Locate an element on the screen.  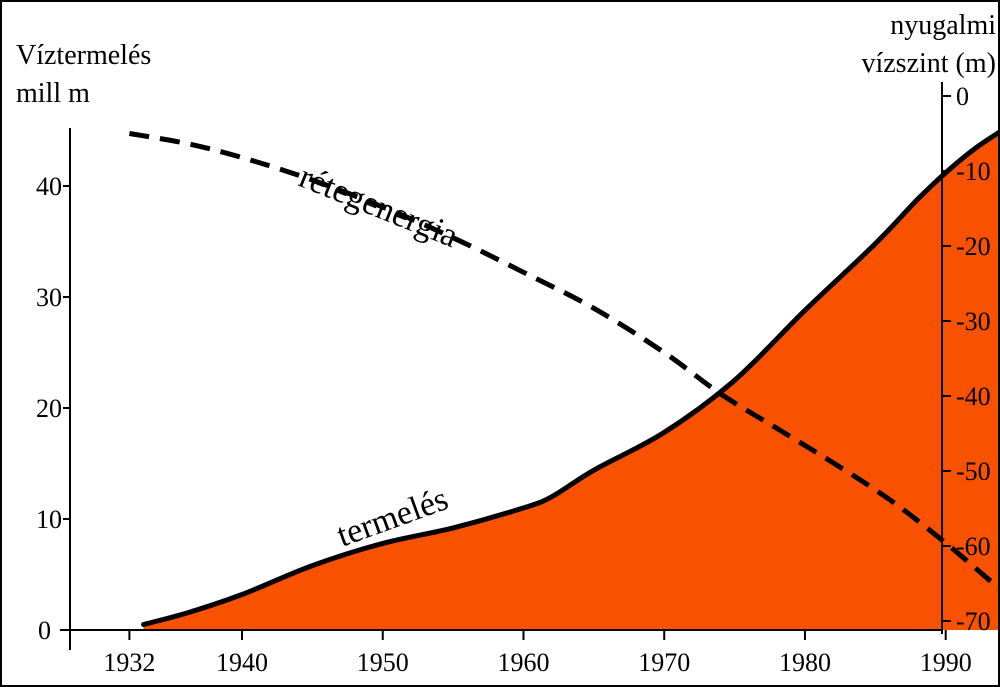
x-tick-label-1970: 1970 is located at coordinates (664, 662).